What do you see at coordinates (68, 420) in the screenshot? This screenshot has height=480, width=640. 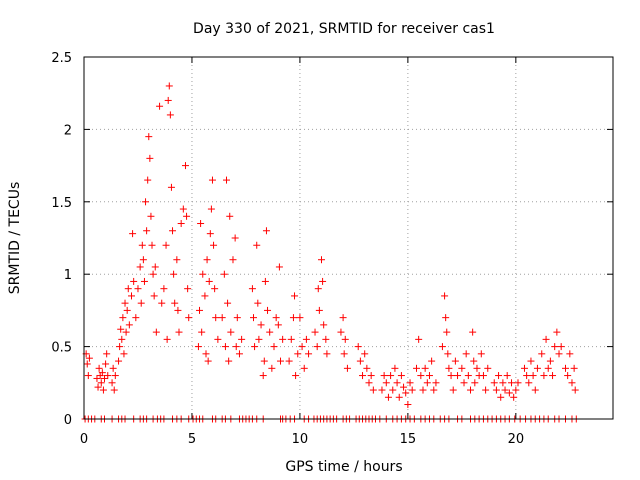 I see `y-tick-label: 0` at bounding box center [68, 420].